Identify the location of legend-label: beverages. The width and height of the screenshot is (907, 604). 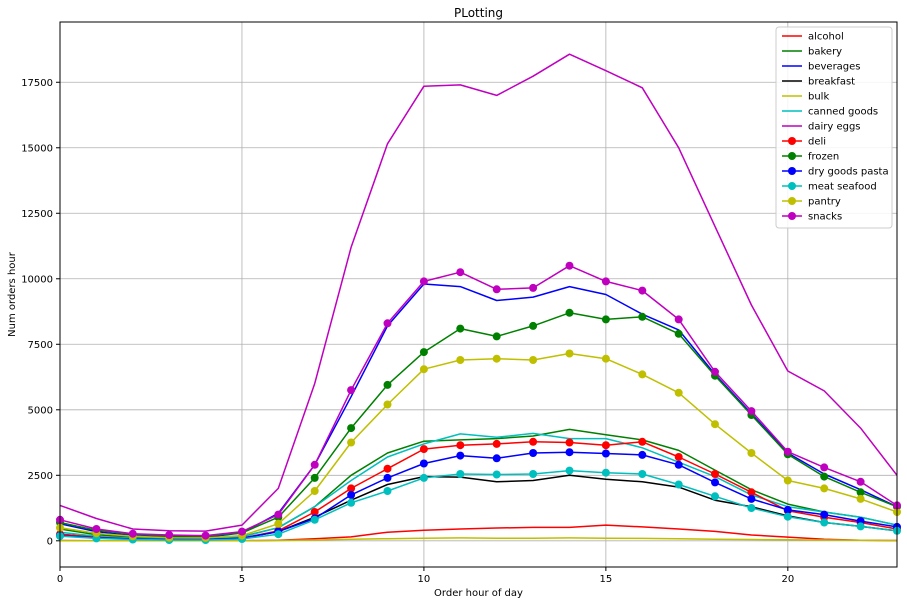
(834, 67).